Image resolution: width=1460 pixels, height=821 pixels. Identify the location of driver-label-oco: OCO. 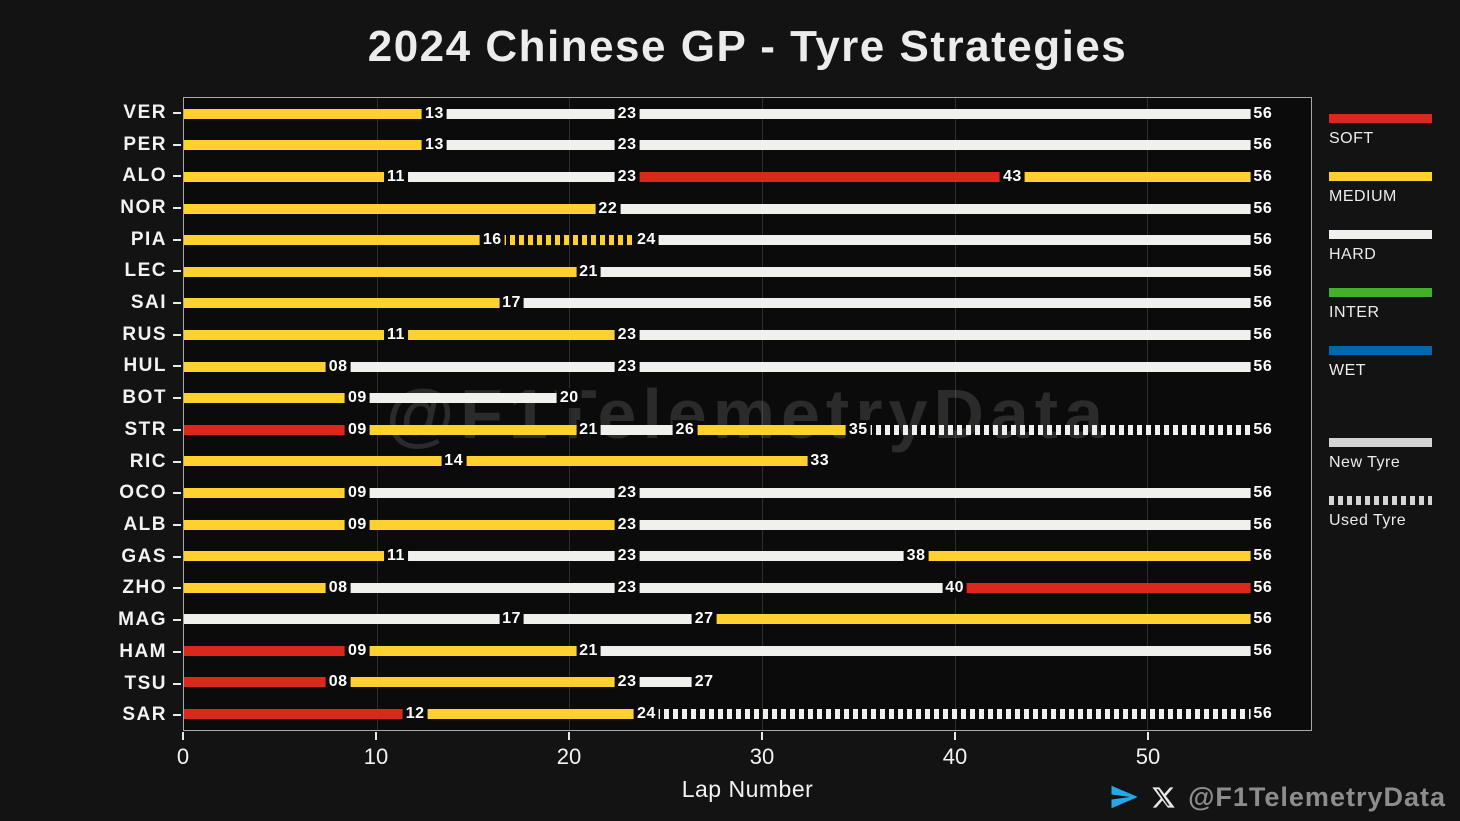
(90, 493).